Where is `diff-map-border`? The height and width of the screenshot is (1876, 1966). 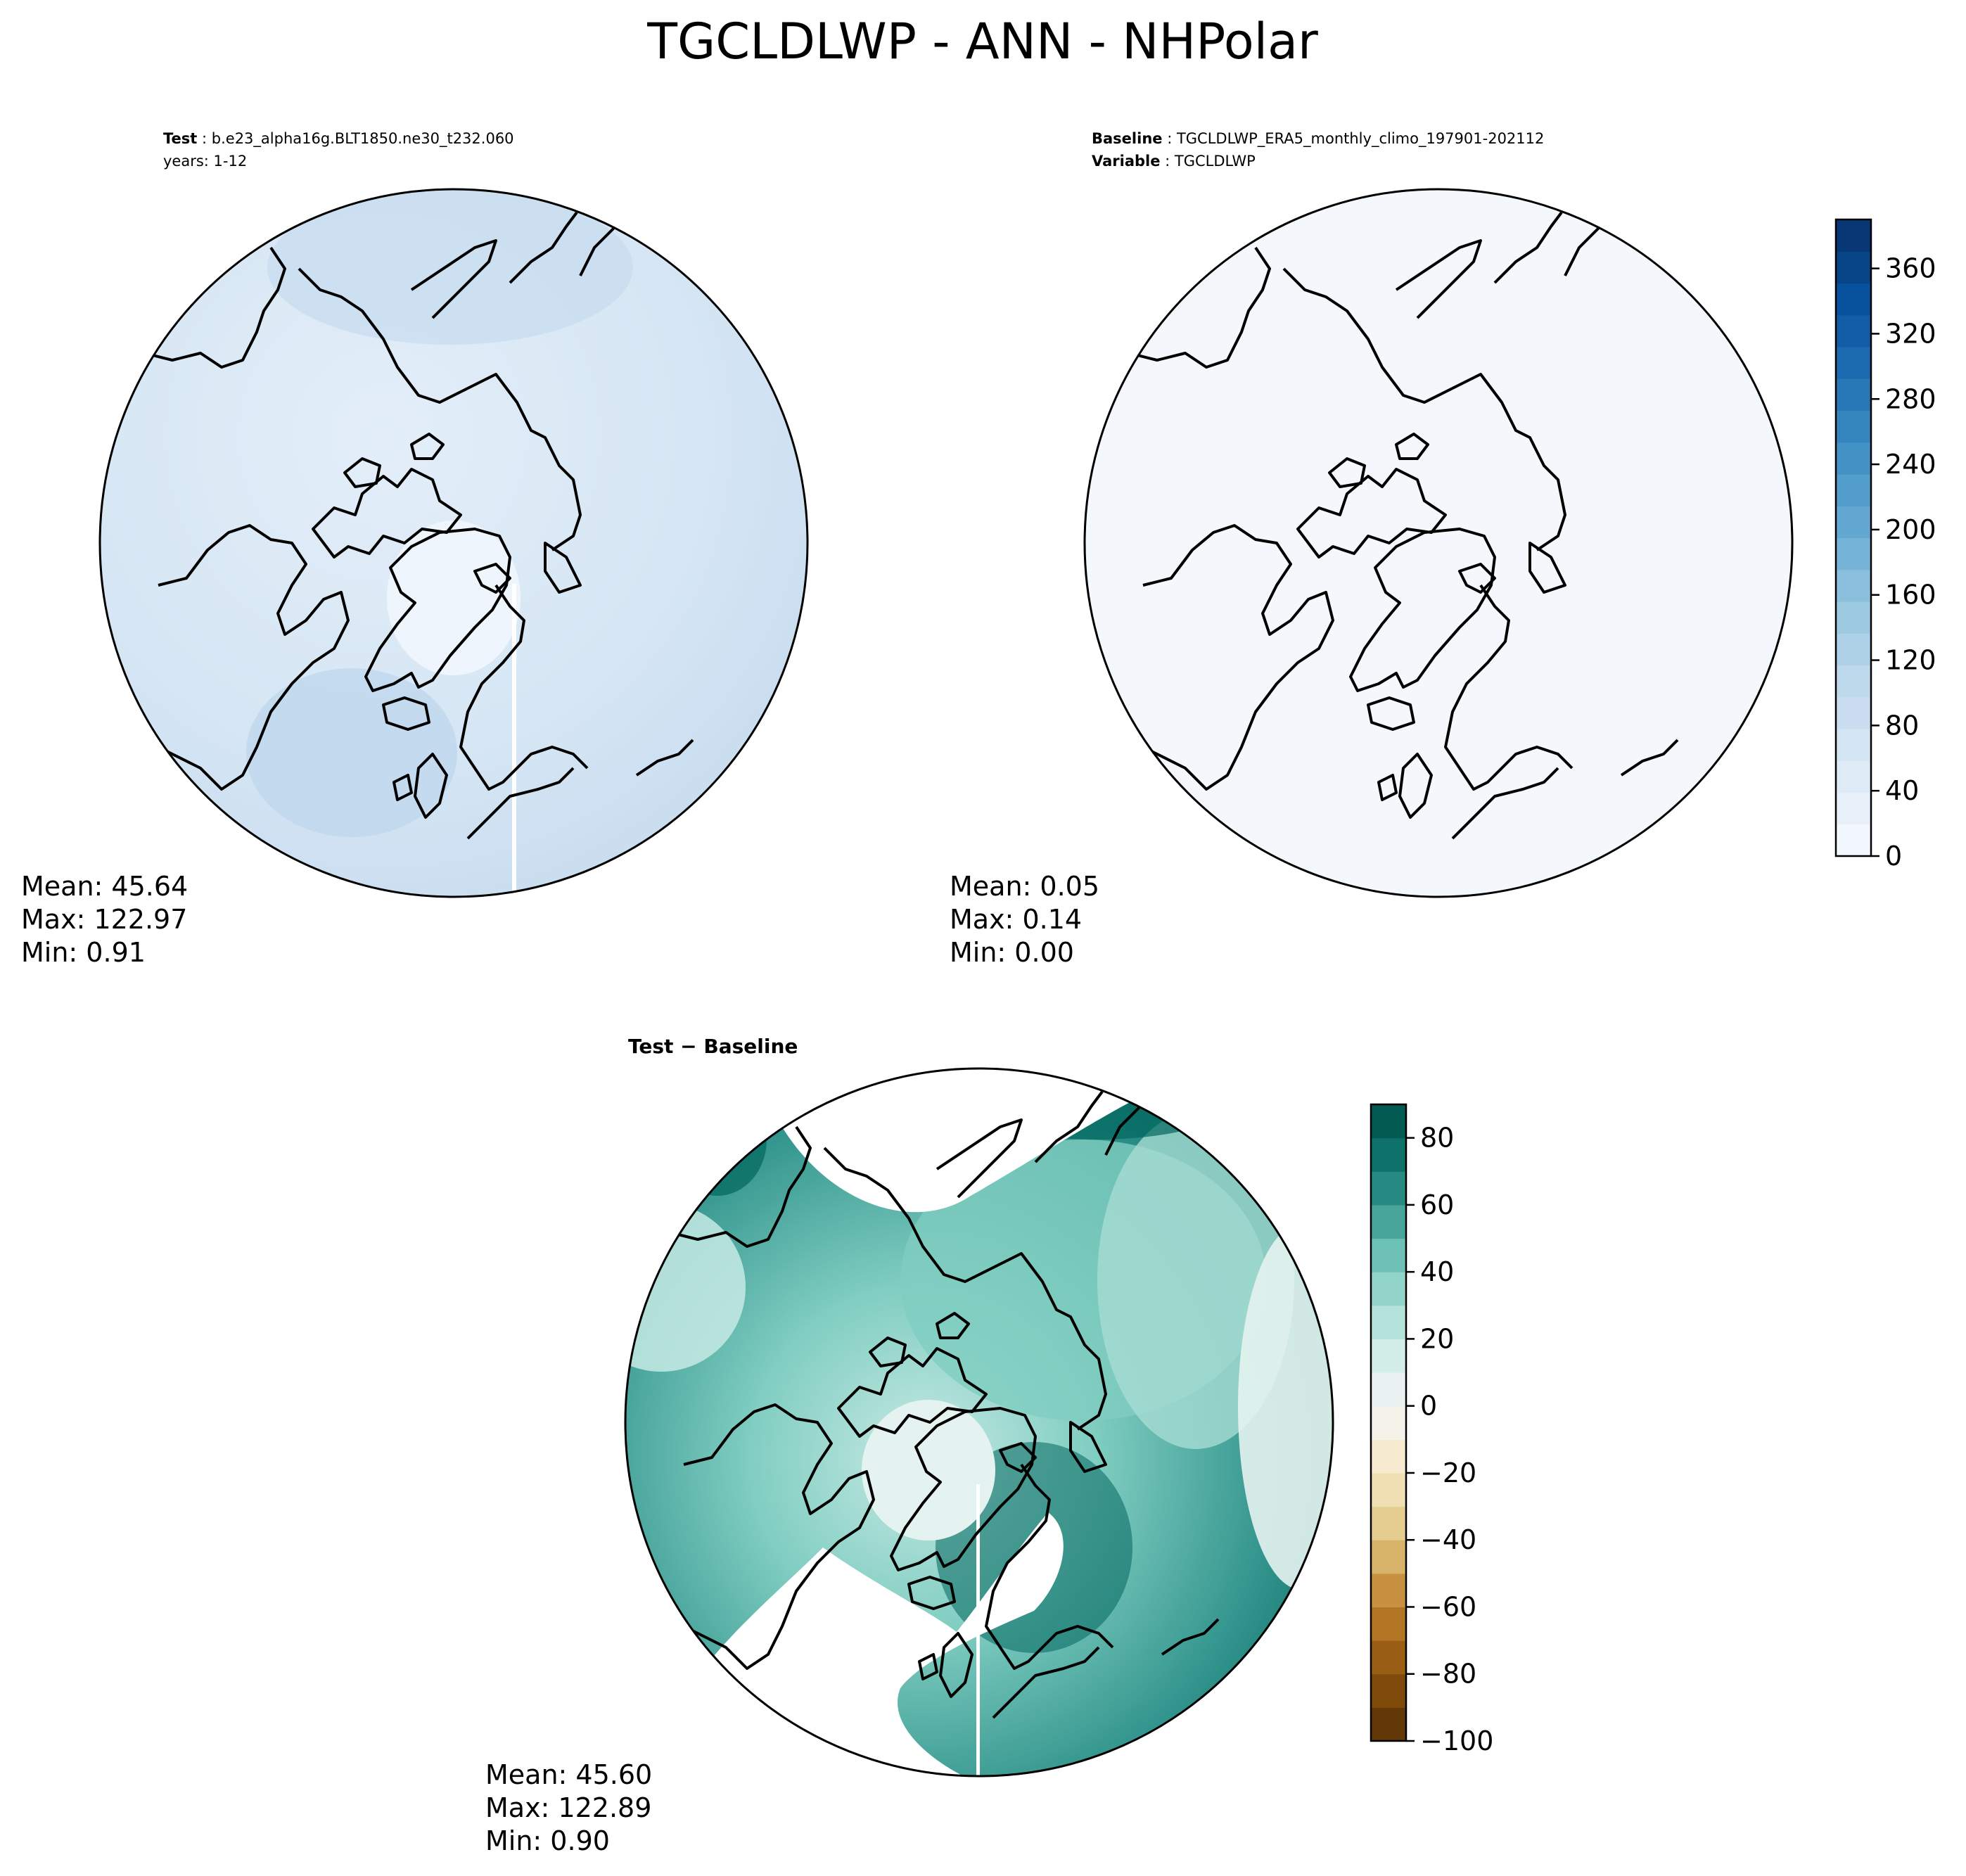 diff-map-border is located at coordinates (979, 1422).